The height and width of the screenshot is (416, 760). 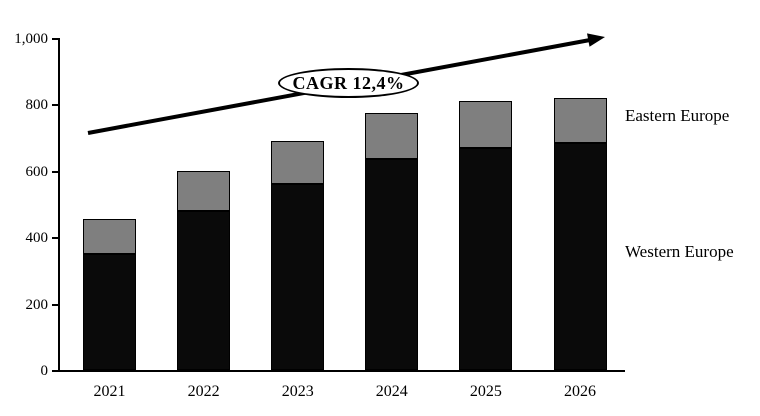 What do you see at coordinates (31, 39) in the screenshot?
I see `y-axis-tick-label: 1,000` at bounding box center [31, 39].